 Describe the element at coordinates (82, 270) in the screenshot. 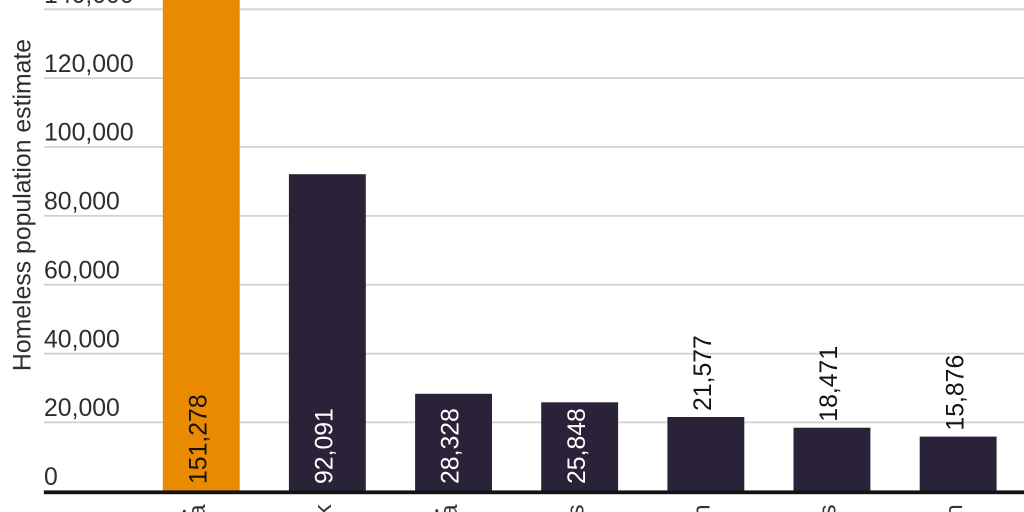

I see `svg-text: 60,000` at that location.